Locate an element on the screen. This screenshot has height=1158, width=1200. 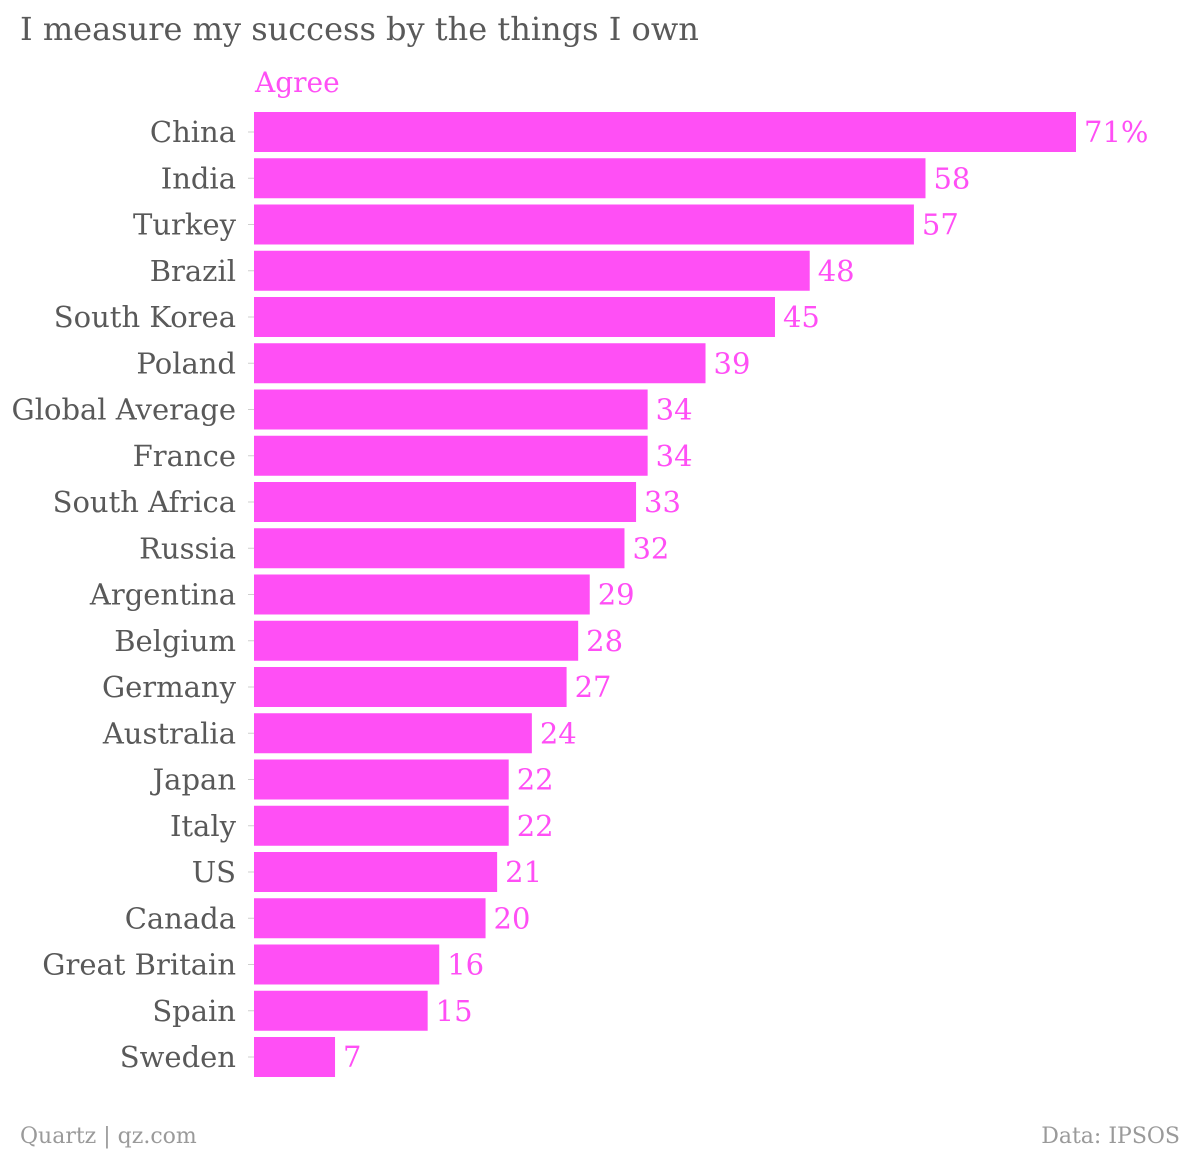
value-label: 39 is located at coordinates (732, 363).